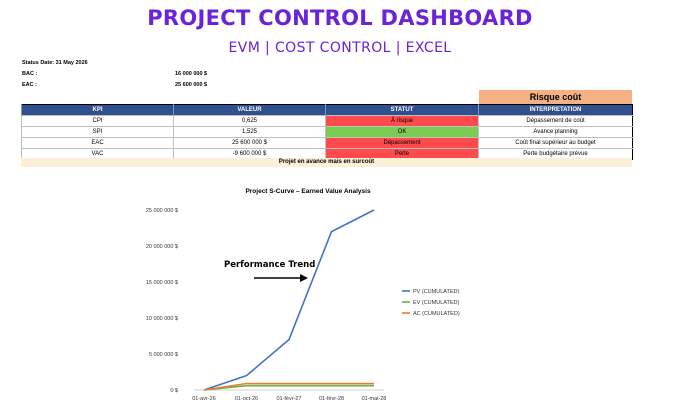  What do you see at coordinates (402, 143) in the screenshot?
I see `status-cell: Dépassement` at bounding box center [402, 143].